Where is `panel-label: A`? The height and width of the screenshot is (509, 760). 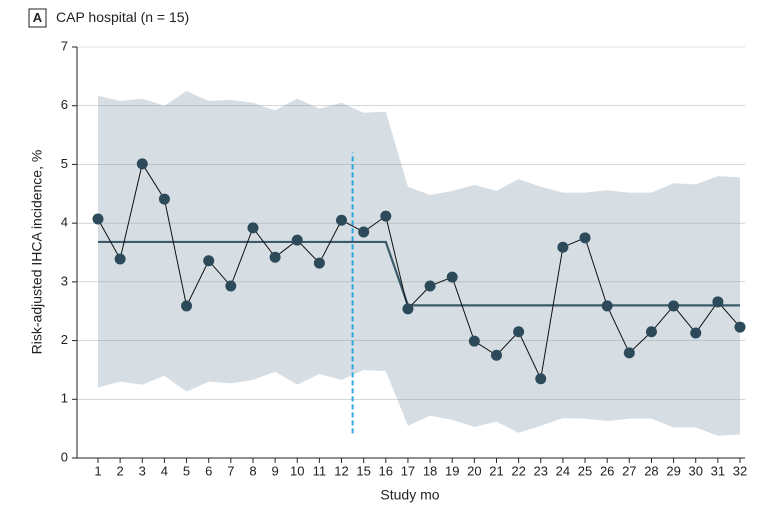 panel-label: A is located at coordinates (38, 17).